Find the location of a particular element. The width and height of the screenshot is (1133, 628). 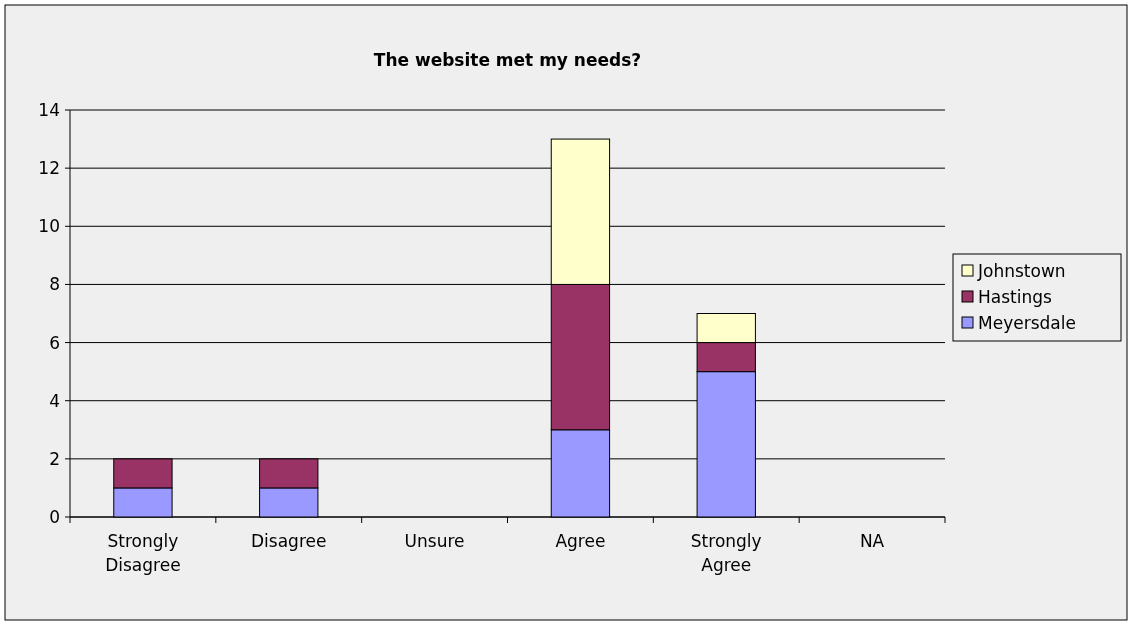

legend-label: Hastings is located at coordinates (1015, 296).